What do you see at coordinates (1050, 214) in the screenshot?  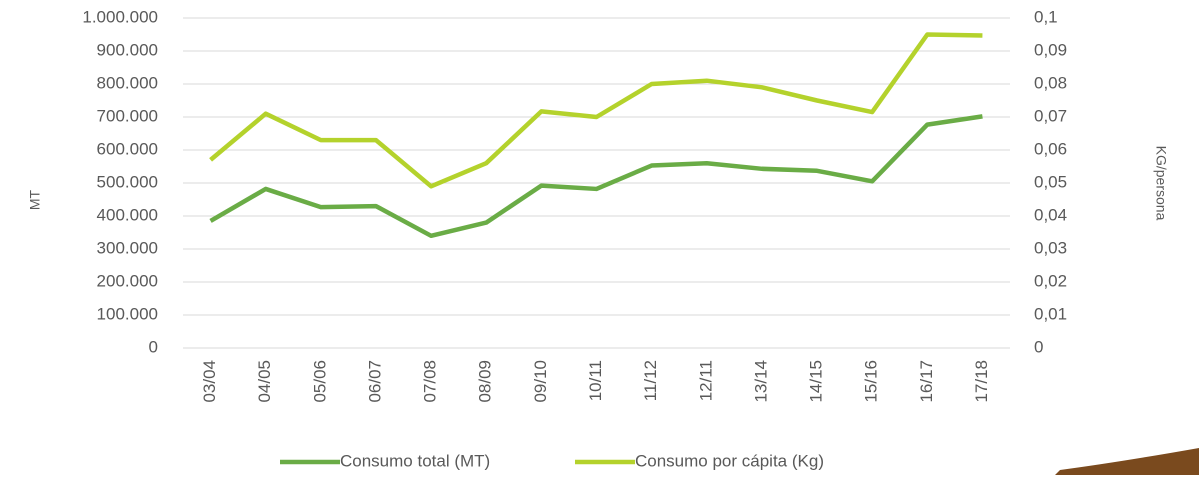 I see `y2-tick-label: 0,04` at bounding box center [1050, 214].